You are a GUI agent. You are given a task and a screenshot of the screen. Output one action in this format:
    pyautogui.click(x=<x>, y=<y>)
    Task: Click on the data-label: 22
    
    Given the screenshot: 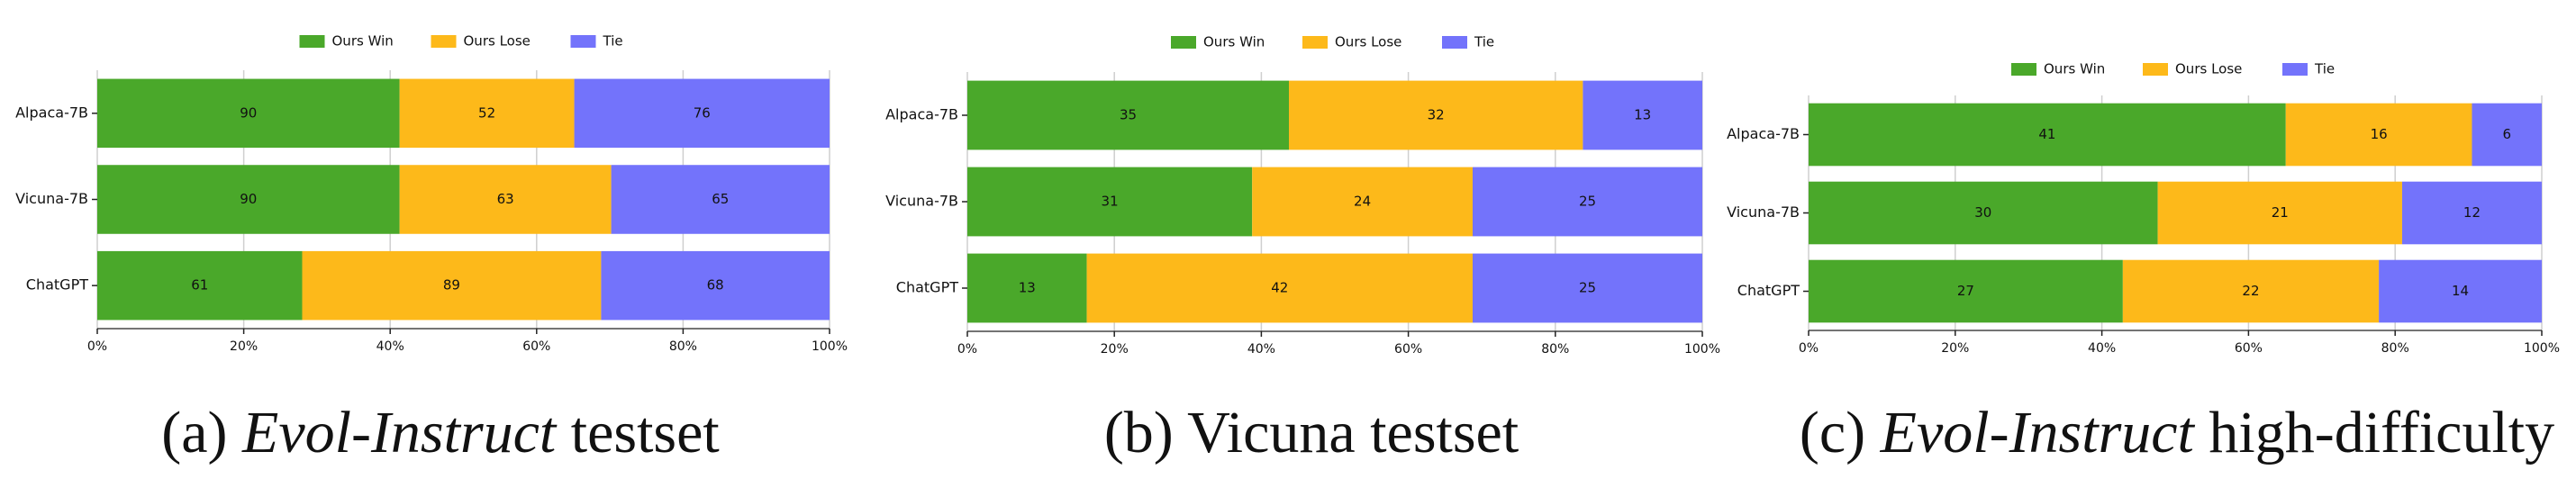 What is the action you would take?
    pyautogui.click(x=2250, y=291)
    